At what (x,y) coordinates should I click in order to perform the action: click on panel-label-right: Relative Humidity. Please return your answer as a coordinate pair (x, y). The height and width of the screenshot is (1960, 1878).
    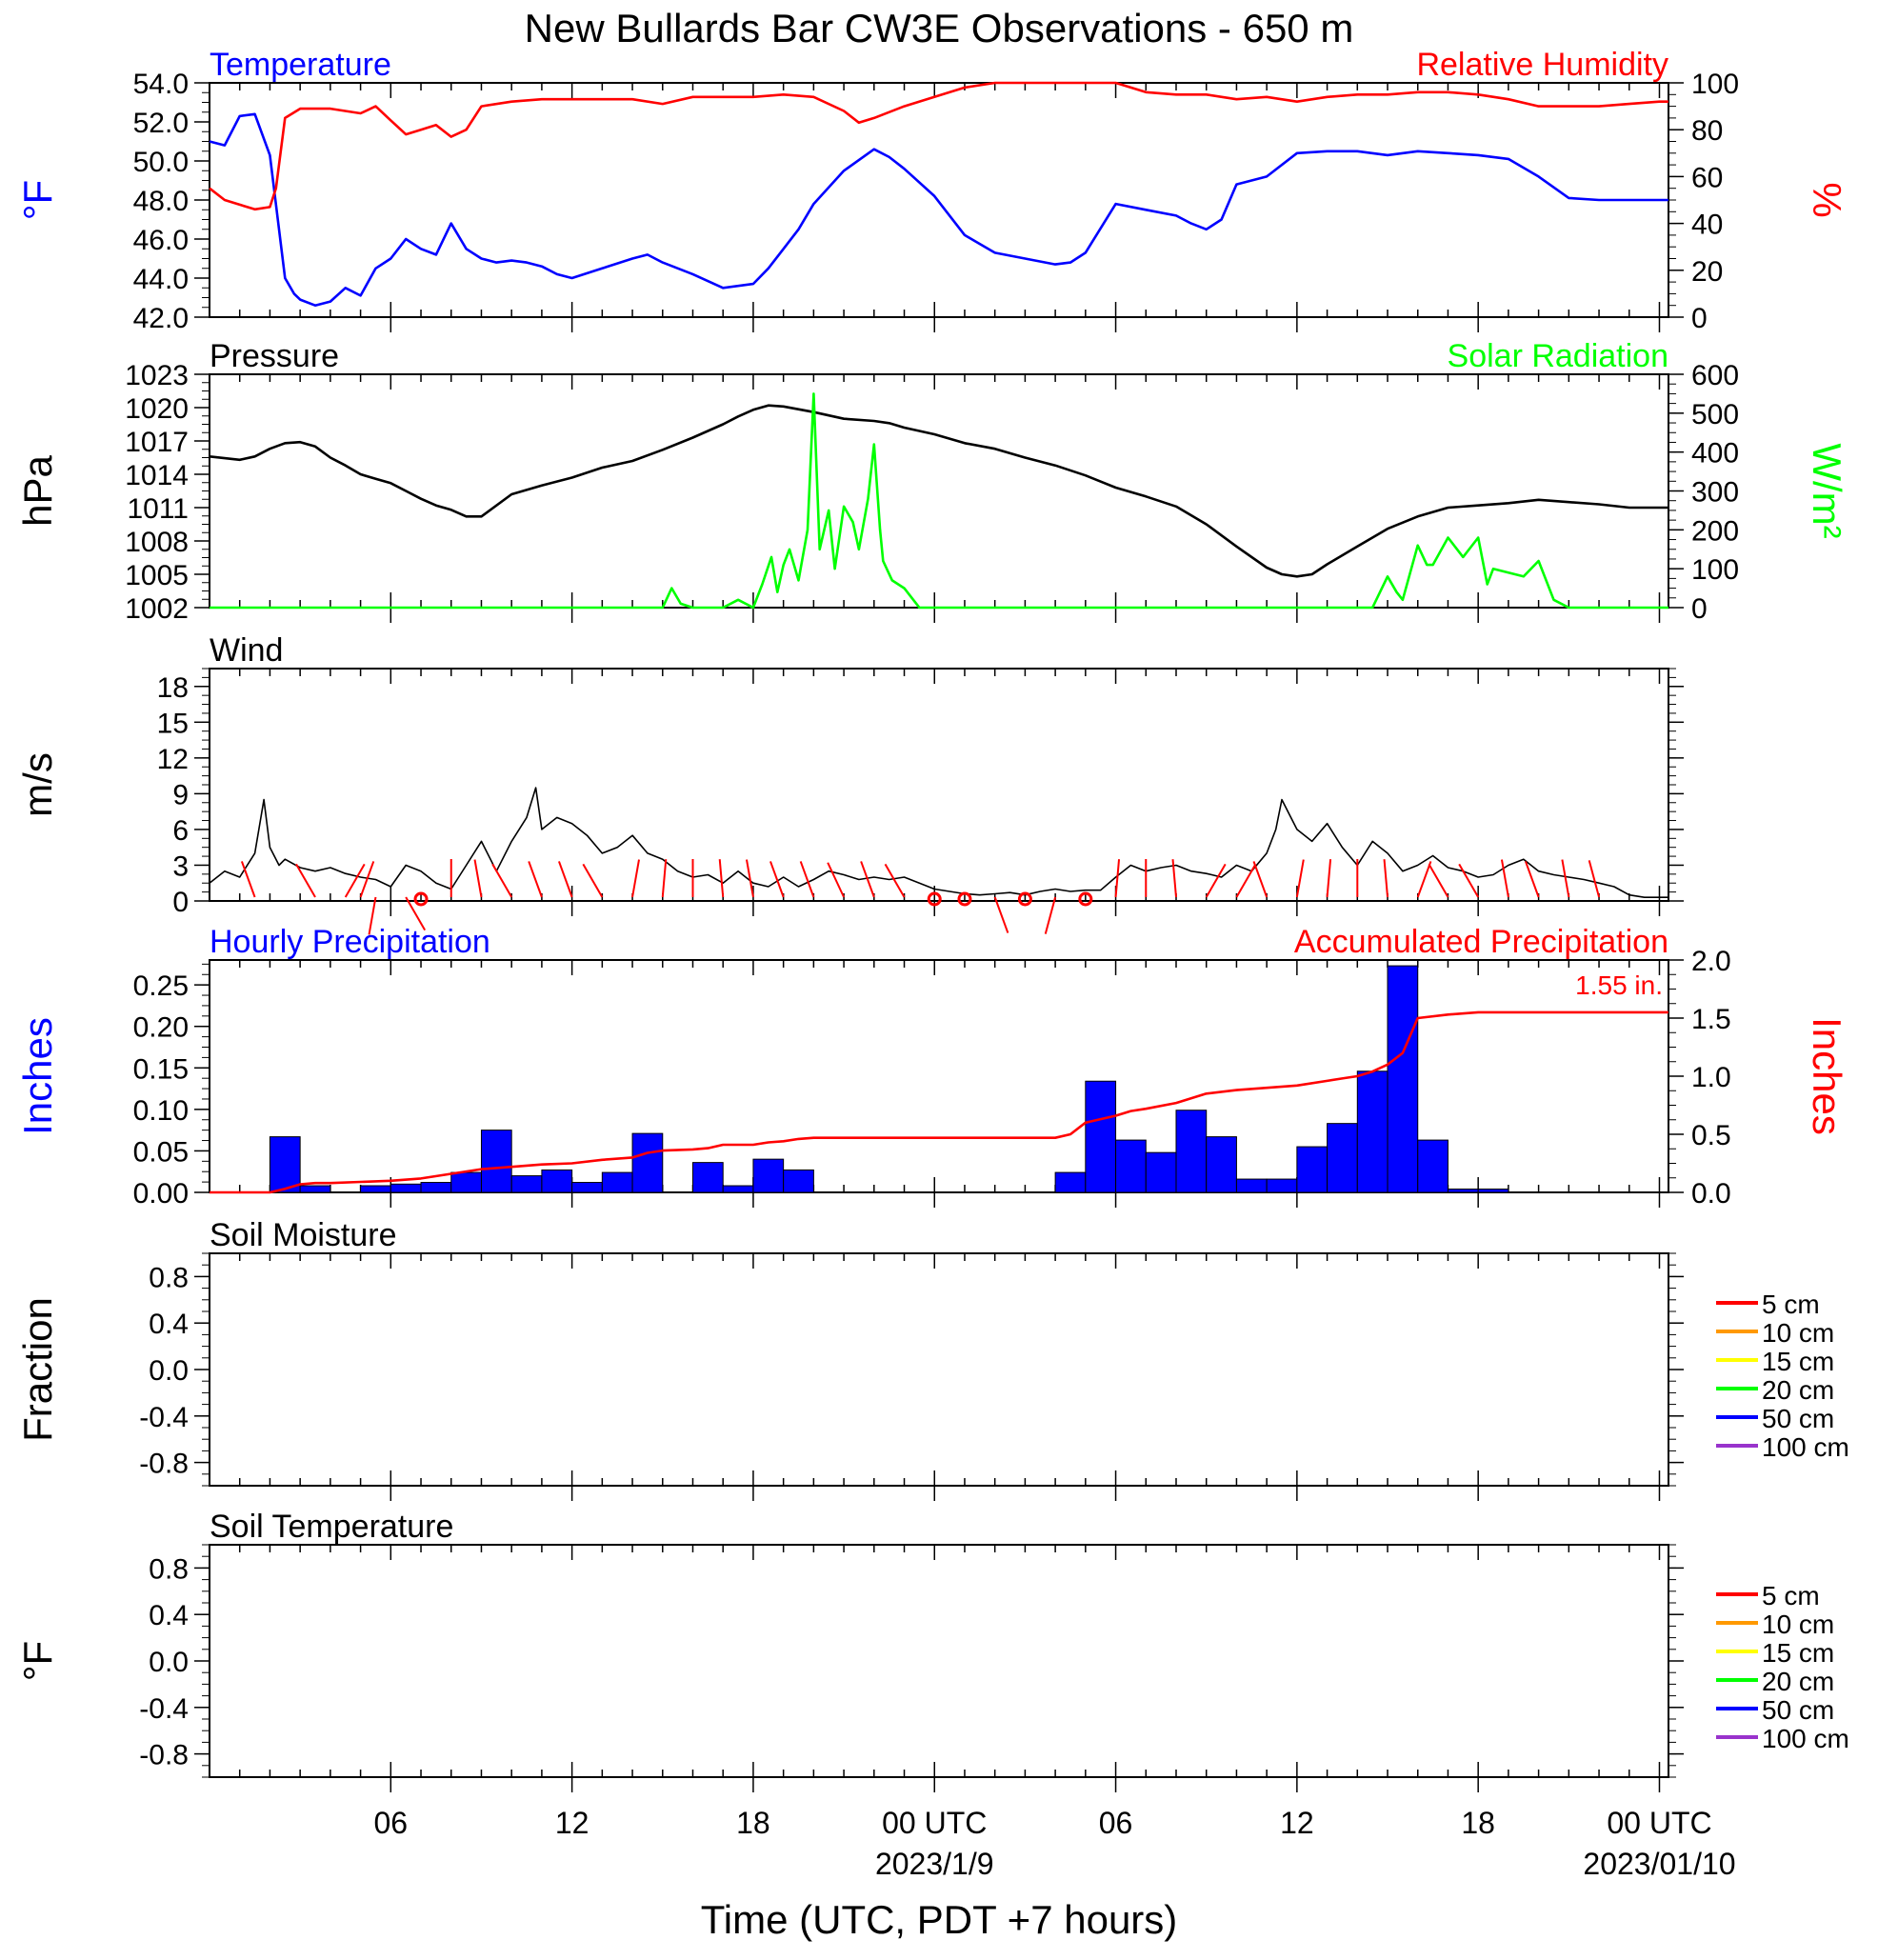
    Looking at the image, I should click on (1542, 65).